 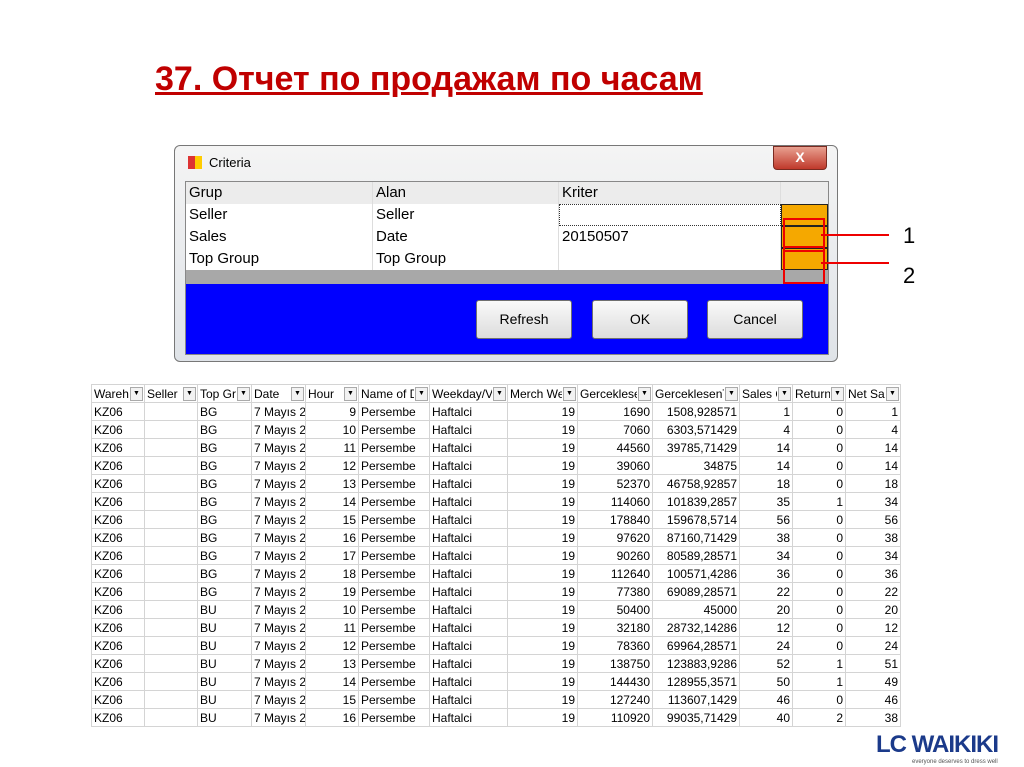 What do you see at coordinates (766, 483) in the screenshot?
I see `table-cell: 18` at bounding box center [766, 483].